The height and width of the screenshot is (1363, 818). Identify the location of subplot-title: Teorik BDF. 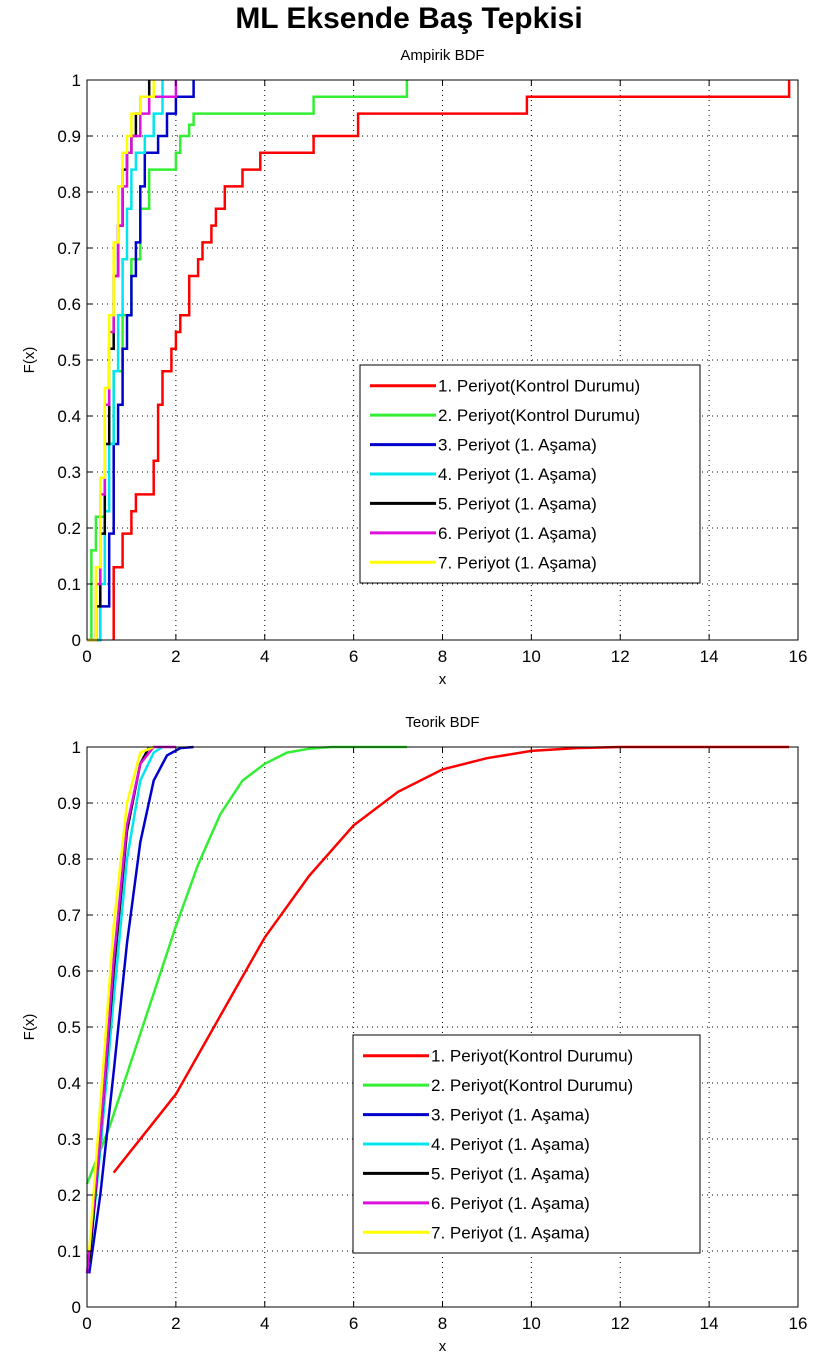
(442, 722).